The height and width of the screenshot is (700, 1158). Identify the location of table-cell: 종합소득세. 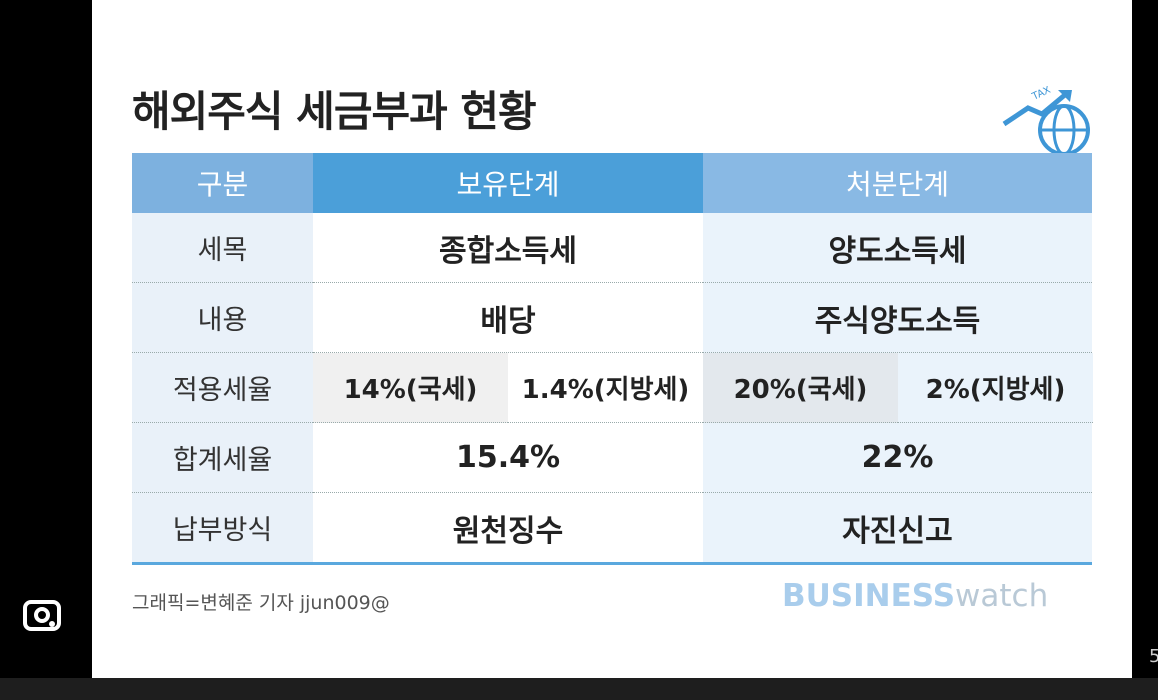
(508, 248).